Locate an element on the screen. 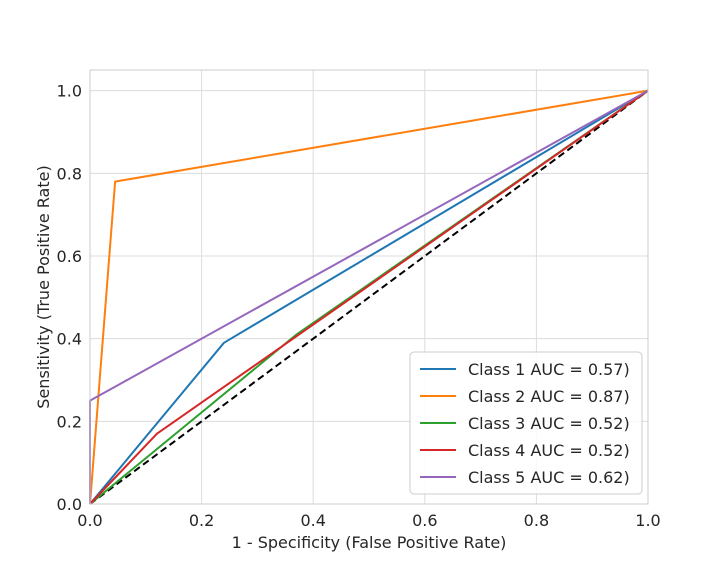 The image size is (720, 576). x-tick-labels: 0.0 0.2 0.4 0.6 0.8 1.0 is located at coordinates (368, 520).